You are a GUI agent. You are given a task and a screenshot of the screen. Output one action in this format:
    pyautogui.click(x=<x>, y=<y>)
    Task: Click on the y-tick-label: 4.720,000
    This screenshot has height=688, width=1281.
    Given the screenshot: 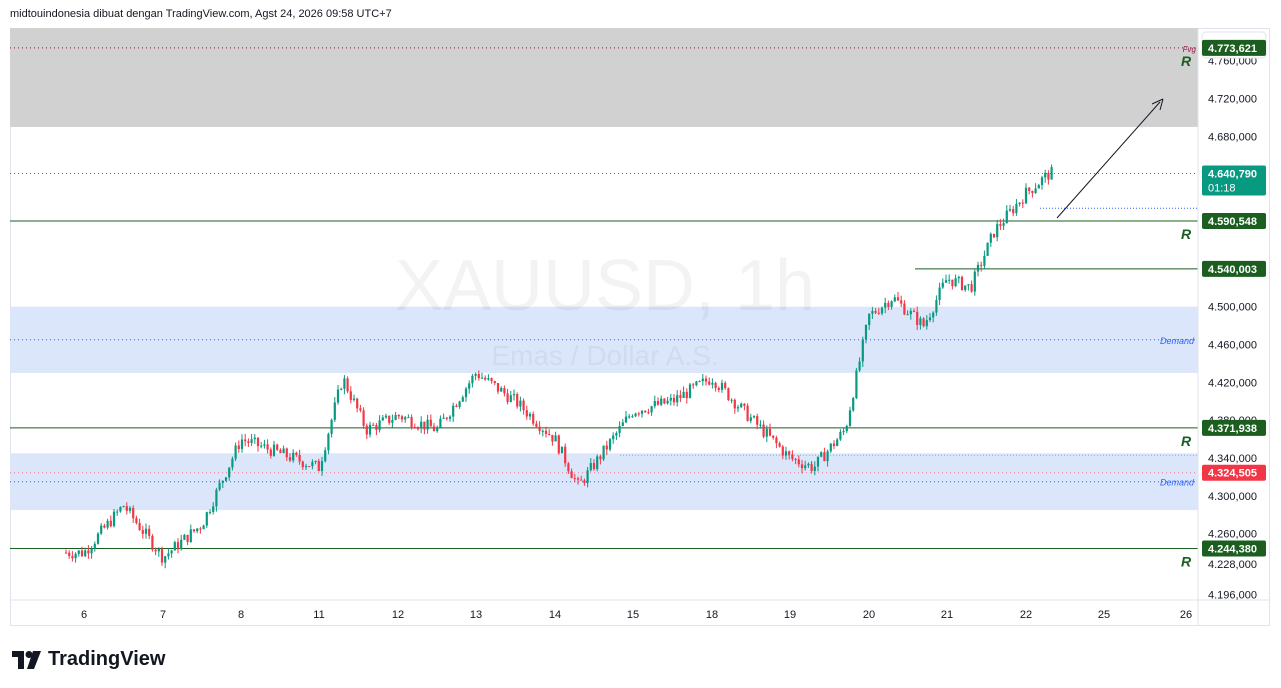 What is the action you would take?
    pyautogui.click(x=1232, y=100)
    